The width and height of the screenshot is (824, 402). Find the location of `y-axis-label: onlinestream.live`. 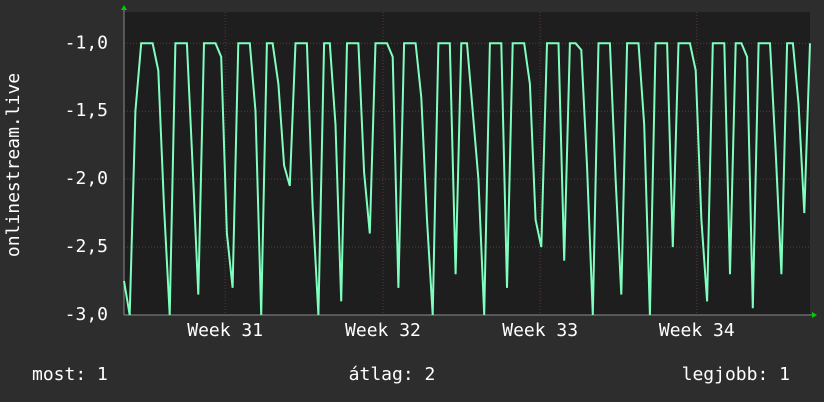

y-axis-label: onlinestream.live is located at coordinates (13, 165).